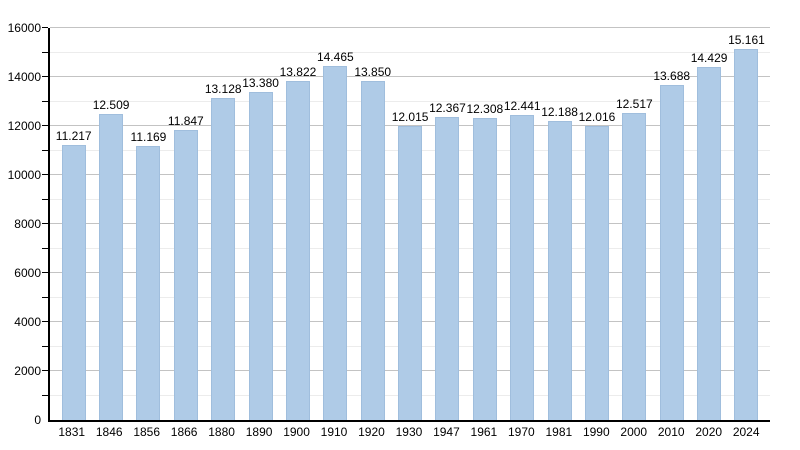 The width and height of the screenshot is (800, 450). What do you see at coordinates (24, 28) in the screenshot?
I see `y-tick-label: 16000` at bounding box center [24, 28].